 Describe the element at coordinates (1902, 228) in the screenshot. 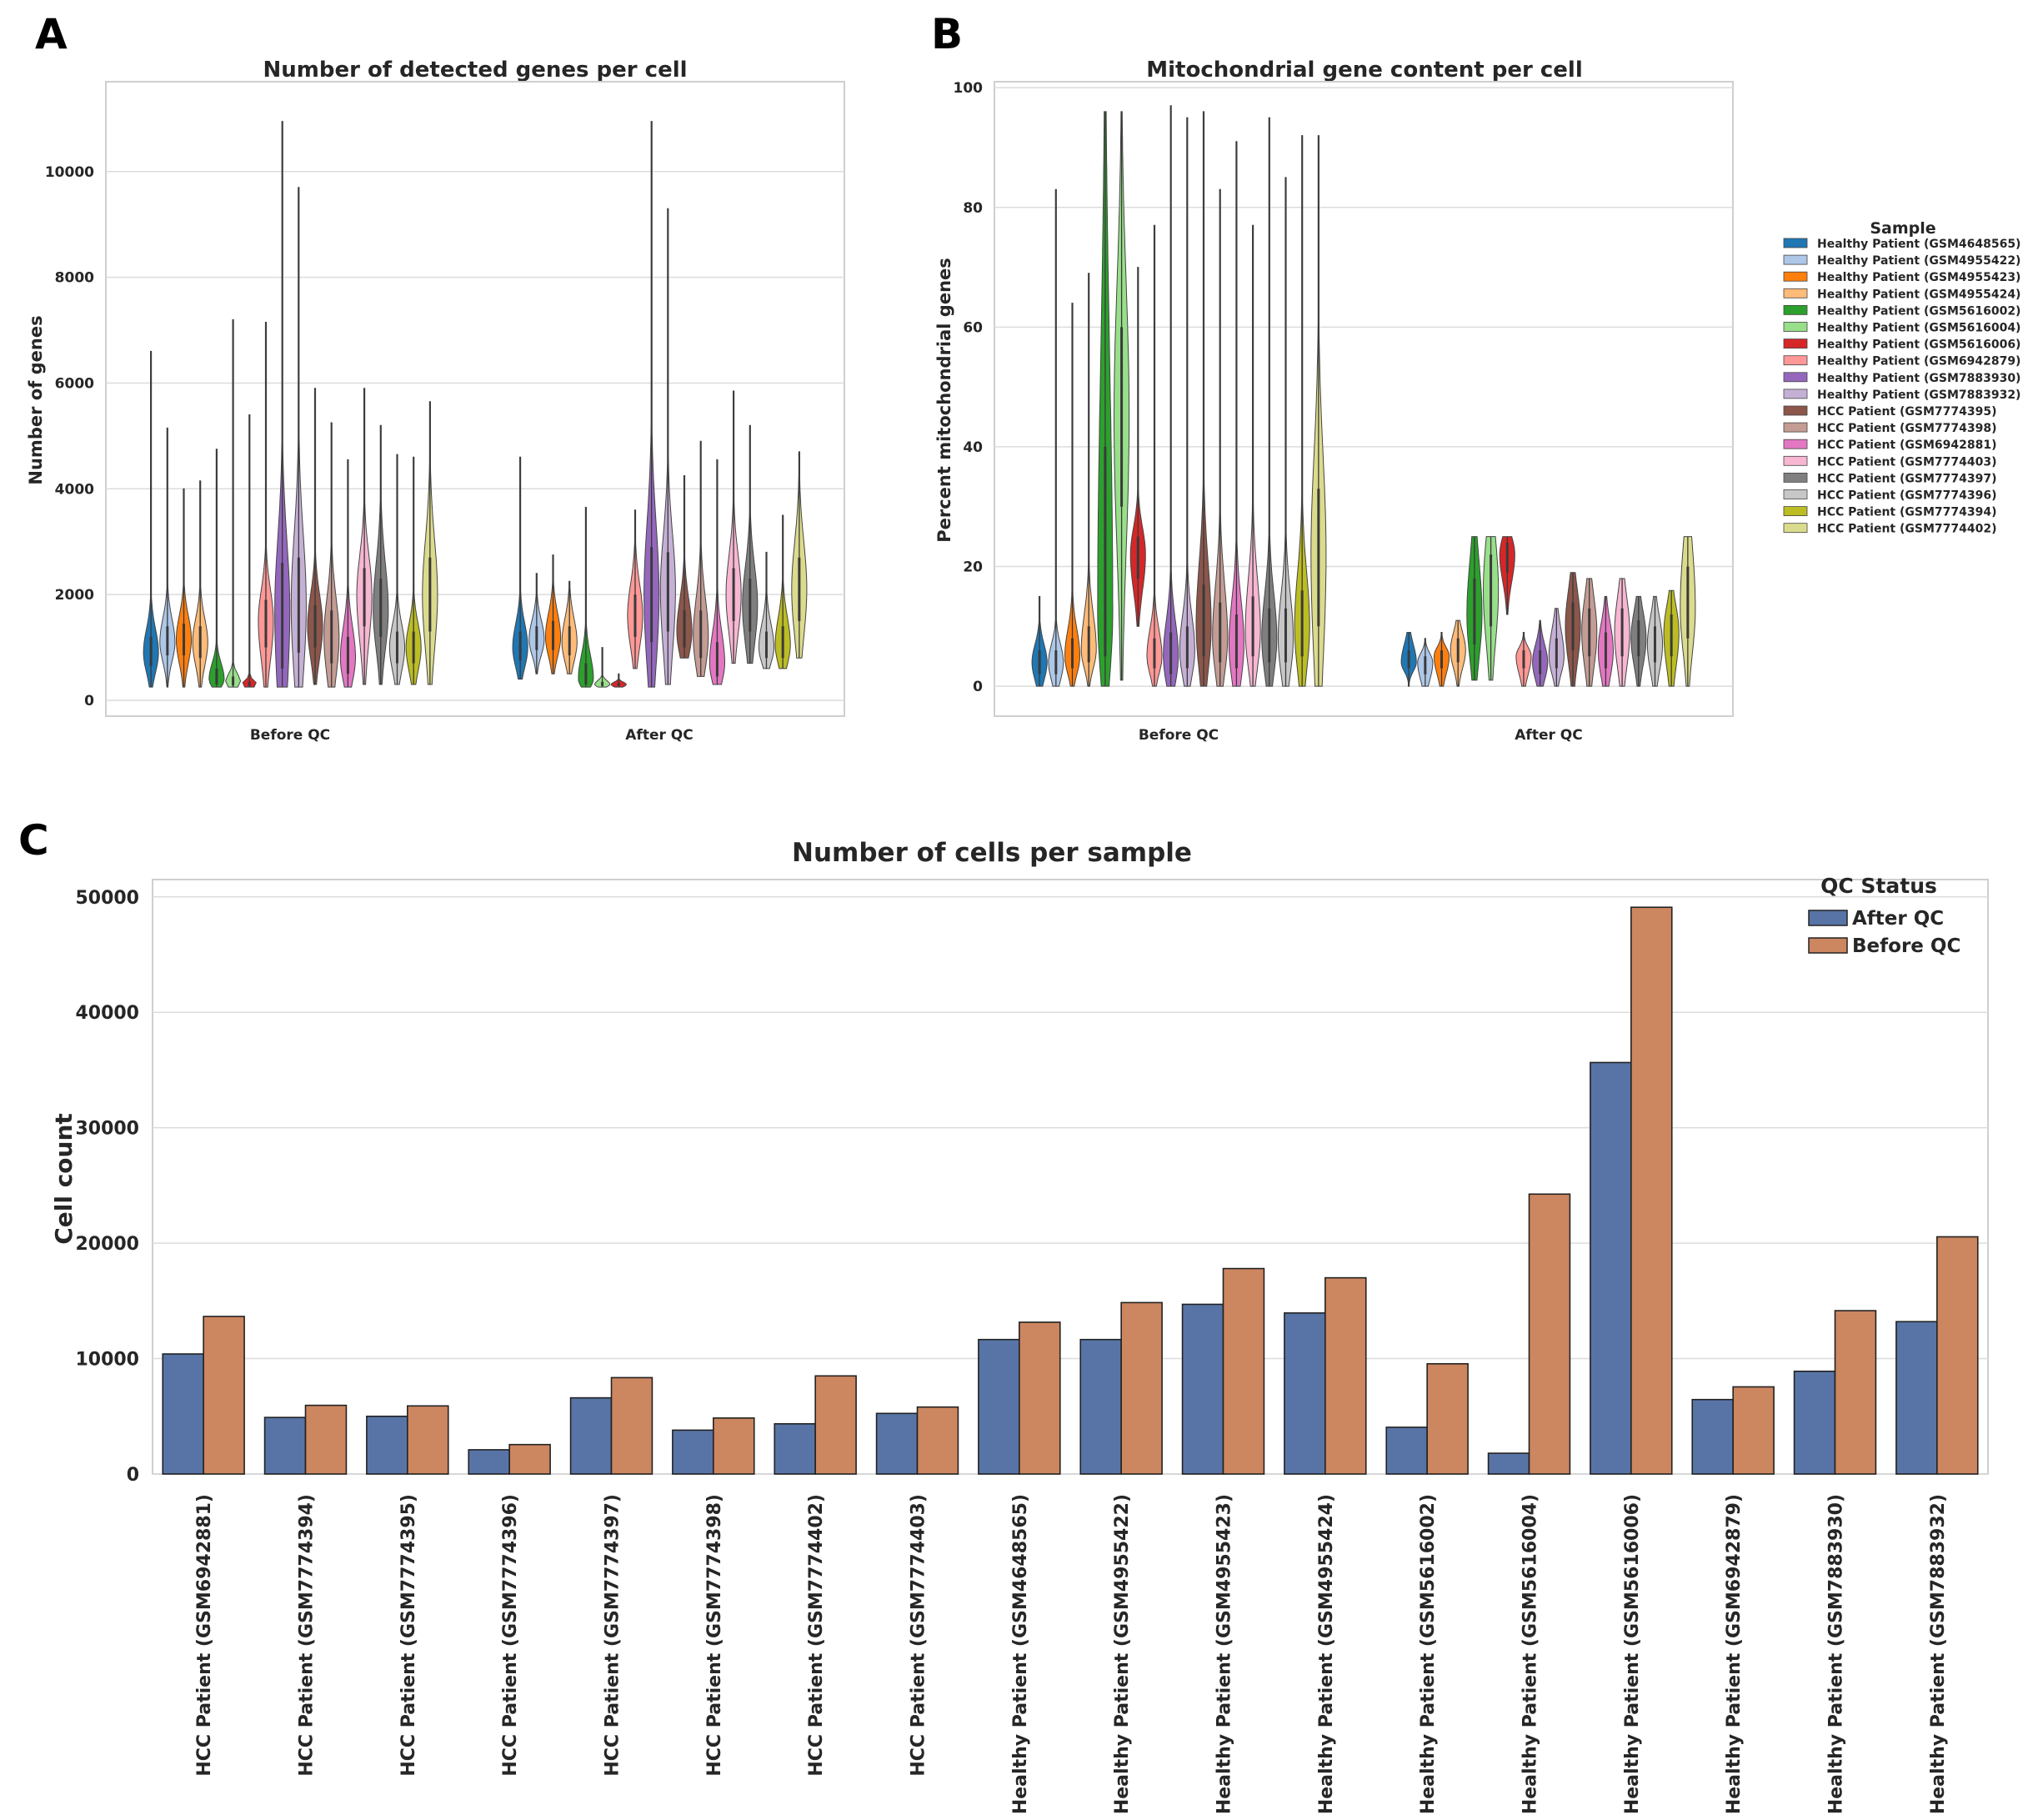

I see `sample-legend-title: Sample` at that location.